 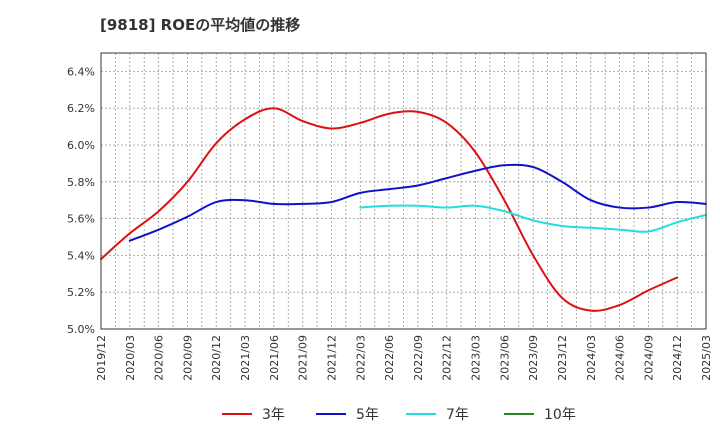 What do you see at coordinates (560, 415) in the screenshot?
I see `legend-label-3: 10年` at bounding box center [560, 415].